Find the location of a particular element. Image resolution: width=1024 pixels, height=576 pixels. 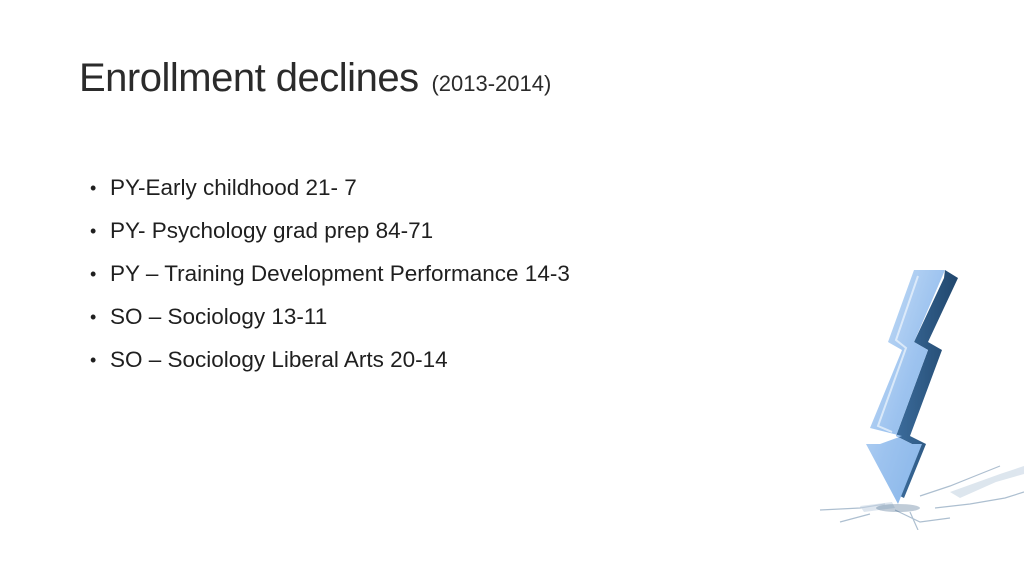

bullet-item: • SO – Sociology 13-11 is located at coordinates (330, 316).